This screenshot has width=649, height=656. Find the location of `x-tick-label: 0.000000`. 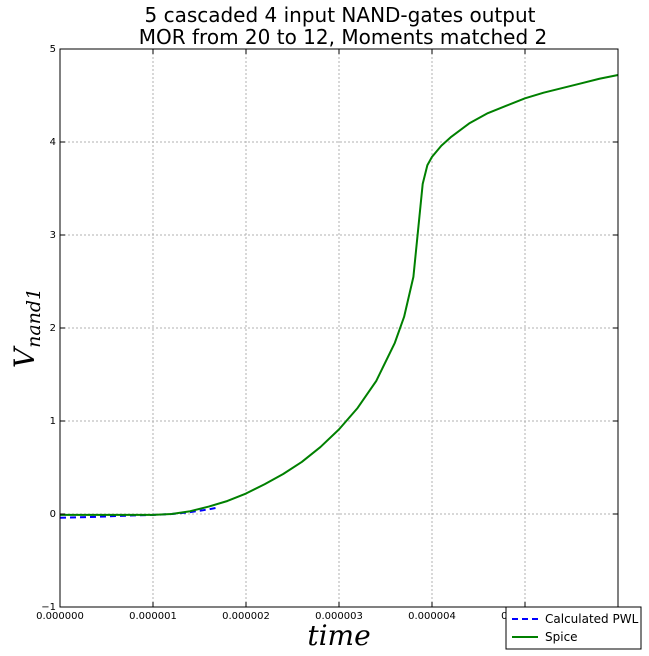

x-tick-label: 0.000000 is located at coordinates (60, 616).